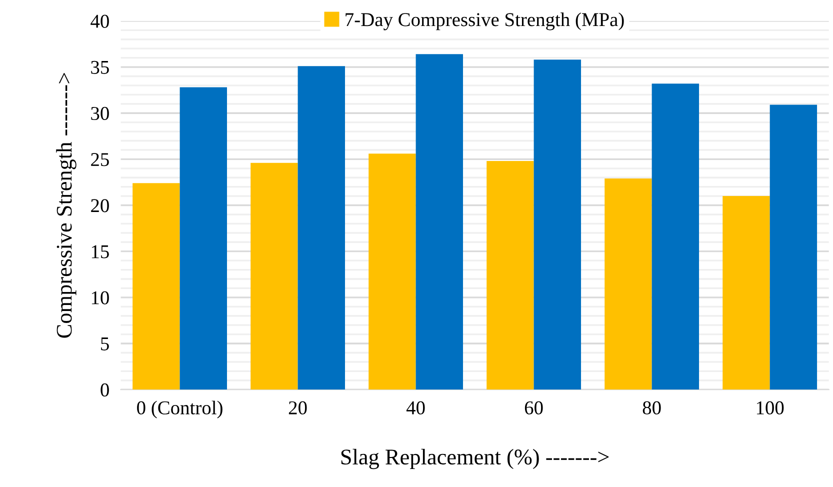 This screenshot has height=487, width=833. I want to click on x-tick-label: 20, so click(297, 407).